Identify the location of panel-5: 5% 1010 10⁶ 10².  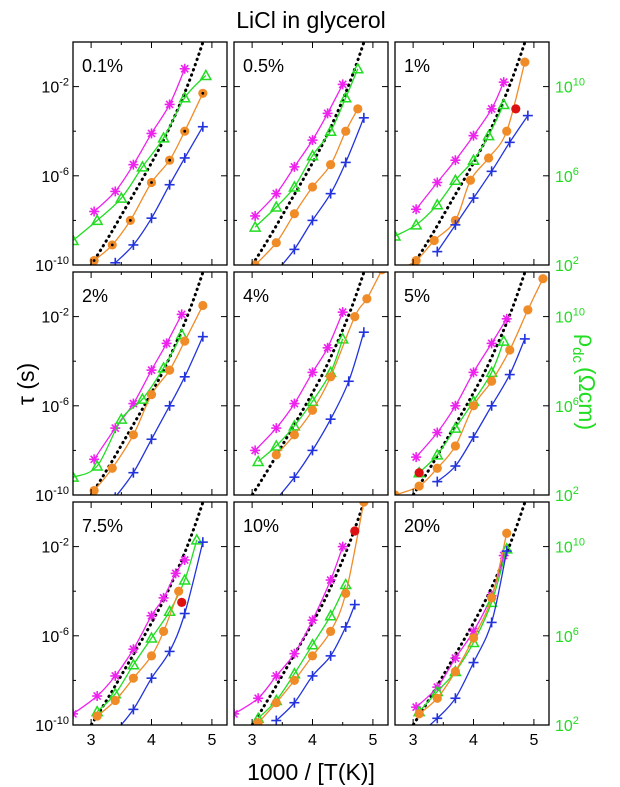
(489, 388).